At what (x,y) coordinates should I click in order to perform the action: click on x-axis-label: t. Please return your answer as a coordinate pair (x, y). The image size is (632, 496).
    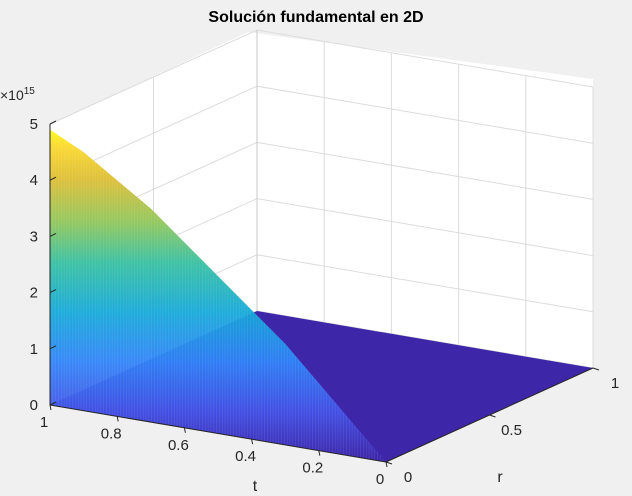
    Looking at the image, I should click on (255, 486).